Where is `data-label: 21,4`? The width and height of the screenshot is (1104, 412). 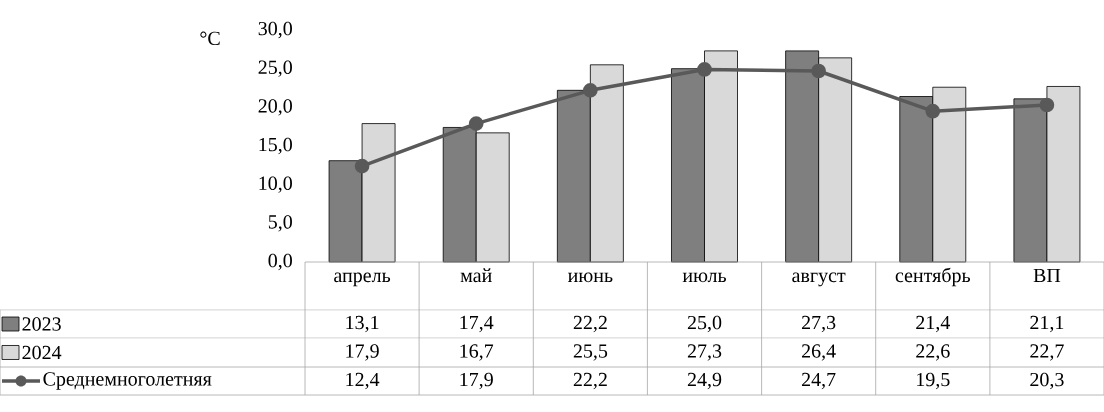 data-label: 21,4 is located at coordinates (933, 324).